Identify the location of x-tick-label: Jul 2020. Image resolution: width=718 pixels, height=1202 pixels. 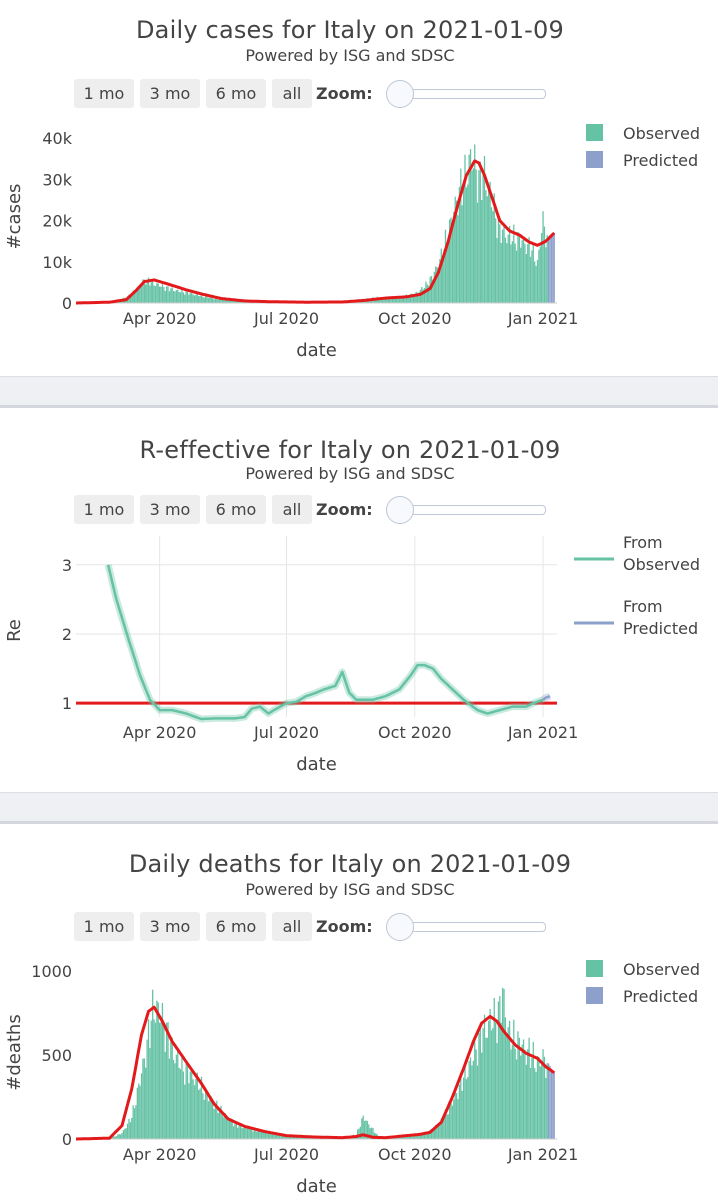
(286, 1154).